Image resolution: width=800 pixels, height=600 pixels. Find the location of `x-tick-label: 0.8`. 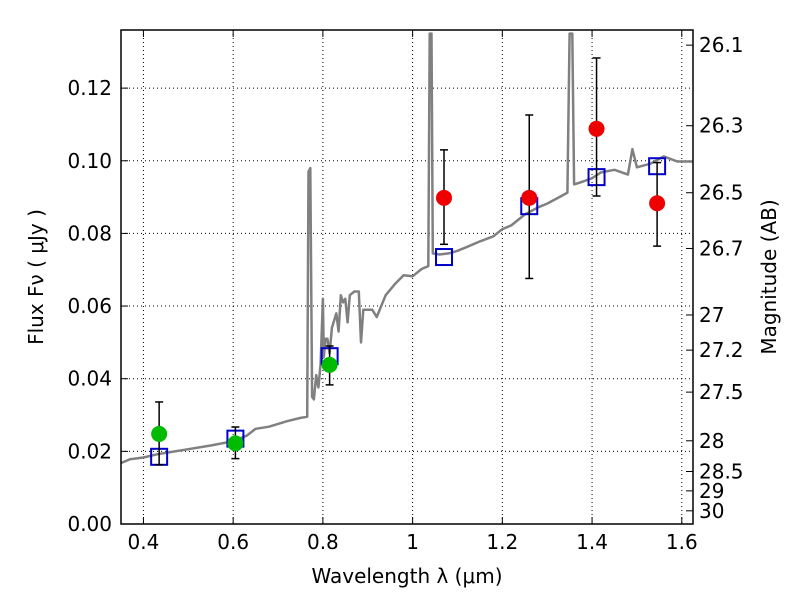

x-tick-label: 0.8 is located at coordinates (323, 542).